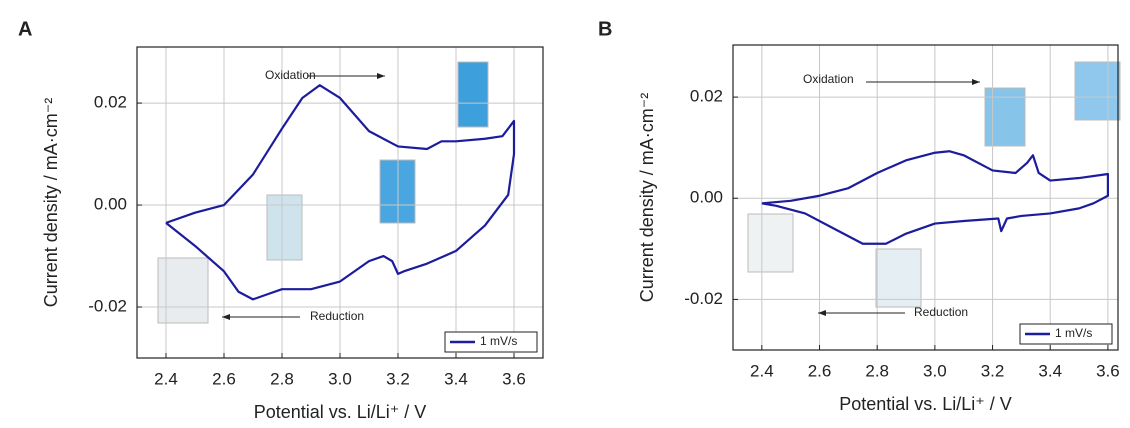 This screenshot has height=428, width=1130. I want to click on panel-label: A, so click(25, 29).